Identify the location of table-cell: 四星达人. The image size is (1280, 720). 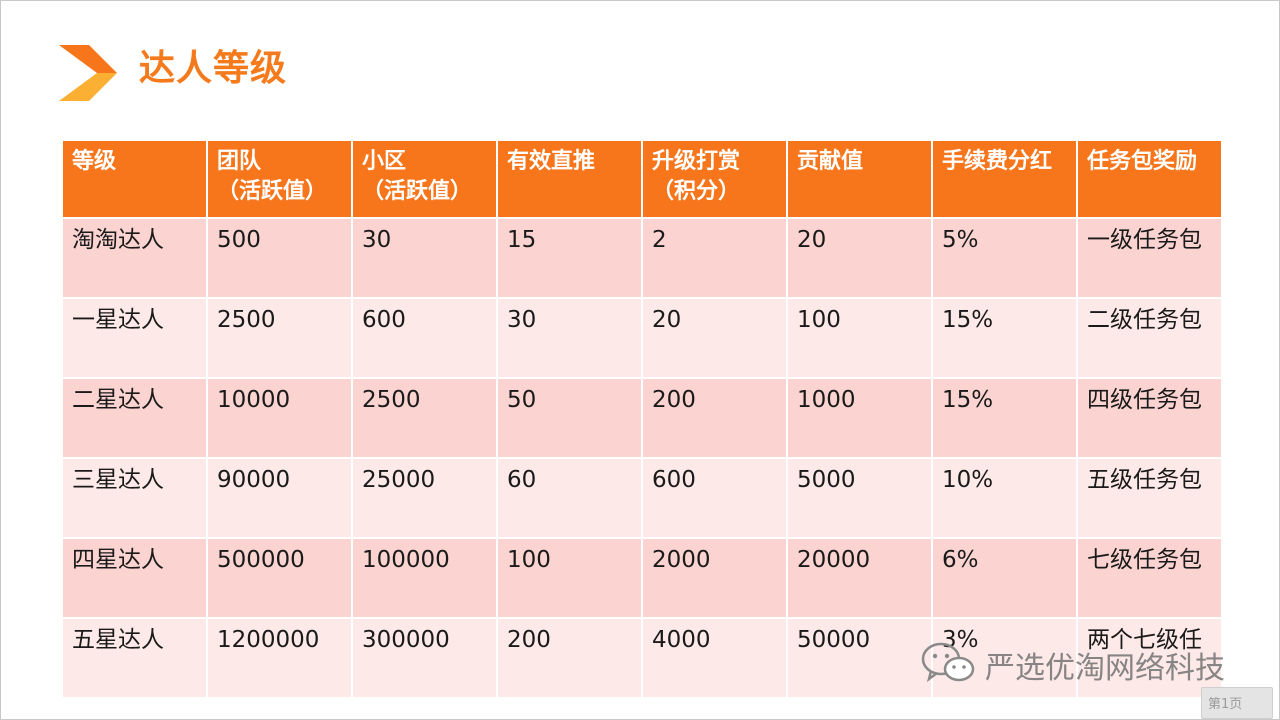
(134, 578).